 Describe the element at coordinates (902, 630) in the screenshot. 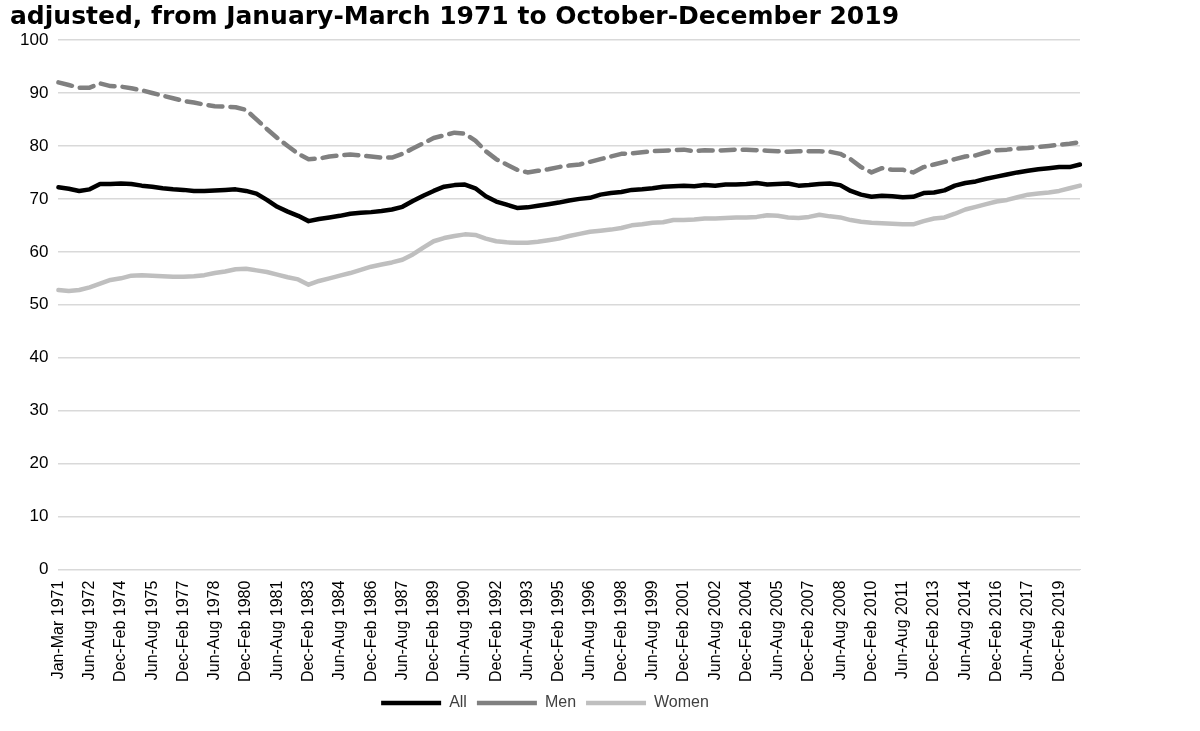

I see `x-tick-label: Jun-Aug 2011` at that location.